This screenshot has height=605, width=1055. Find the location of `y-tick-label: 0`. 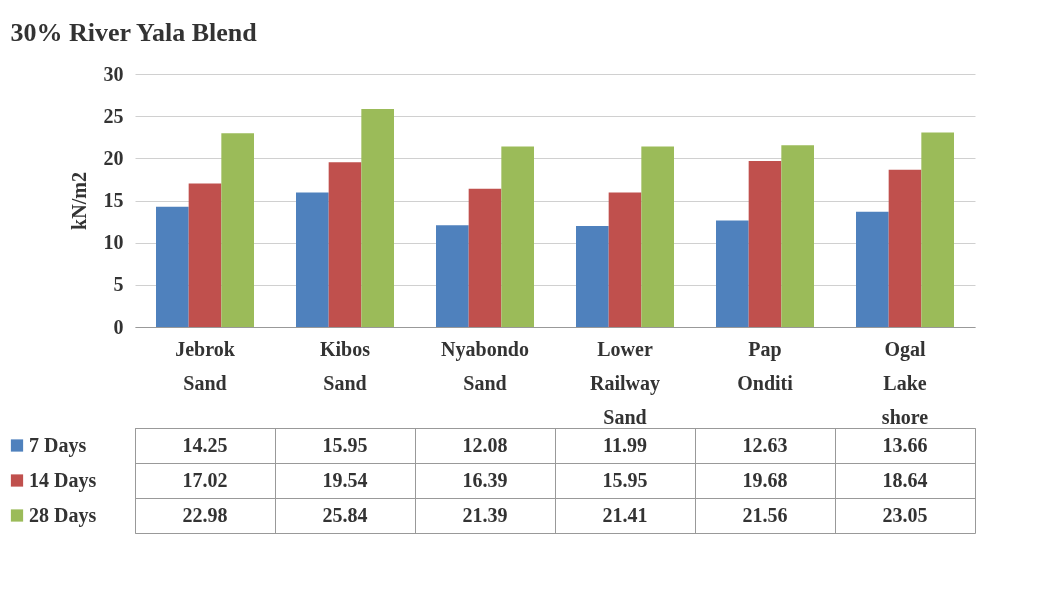

y-tick-label: 0 is located at coordinates (118, 326).